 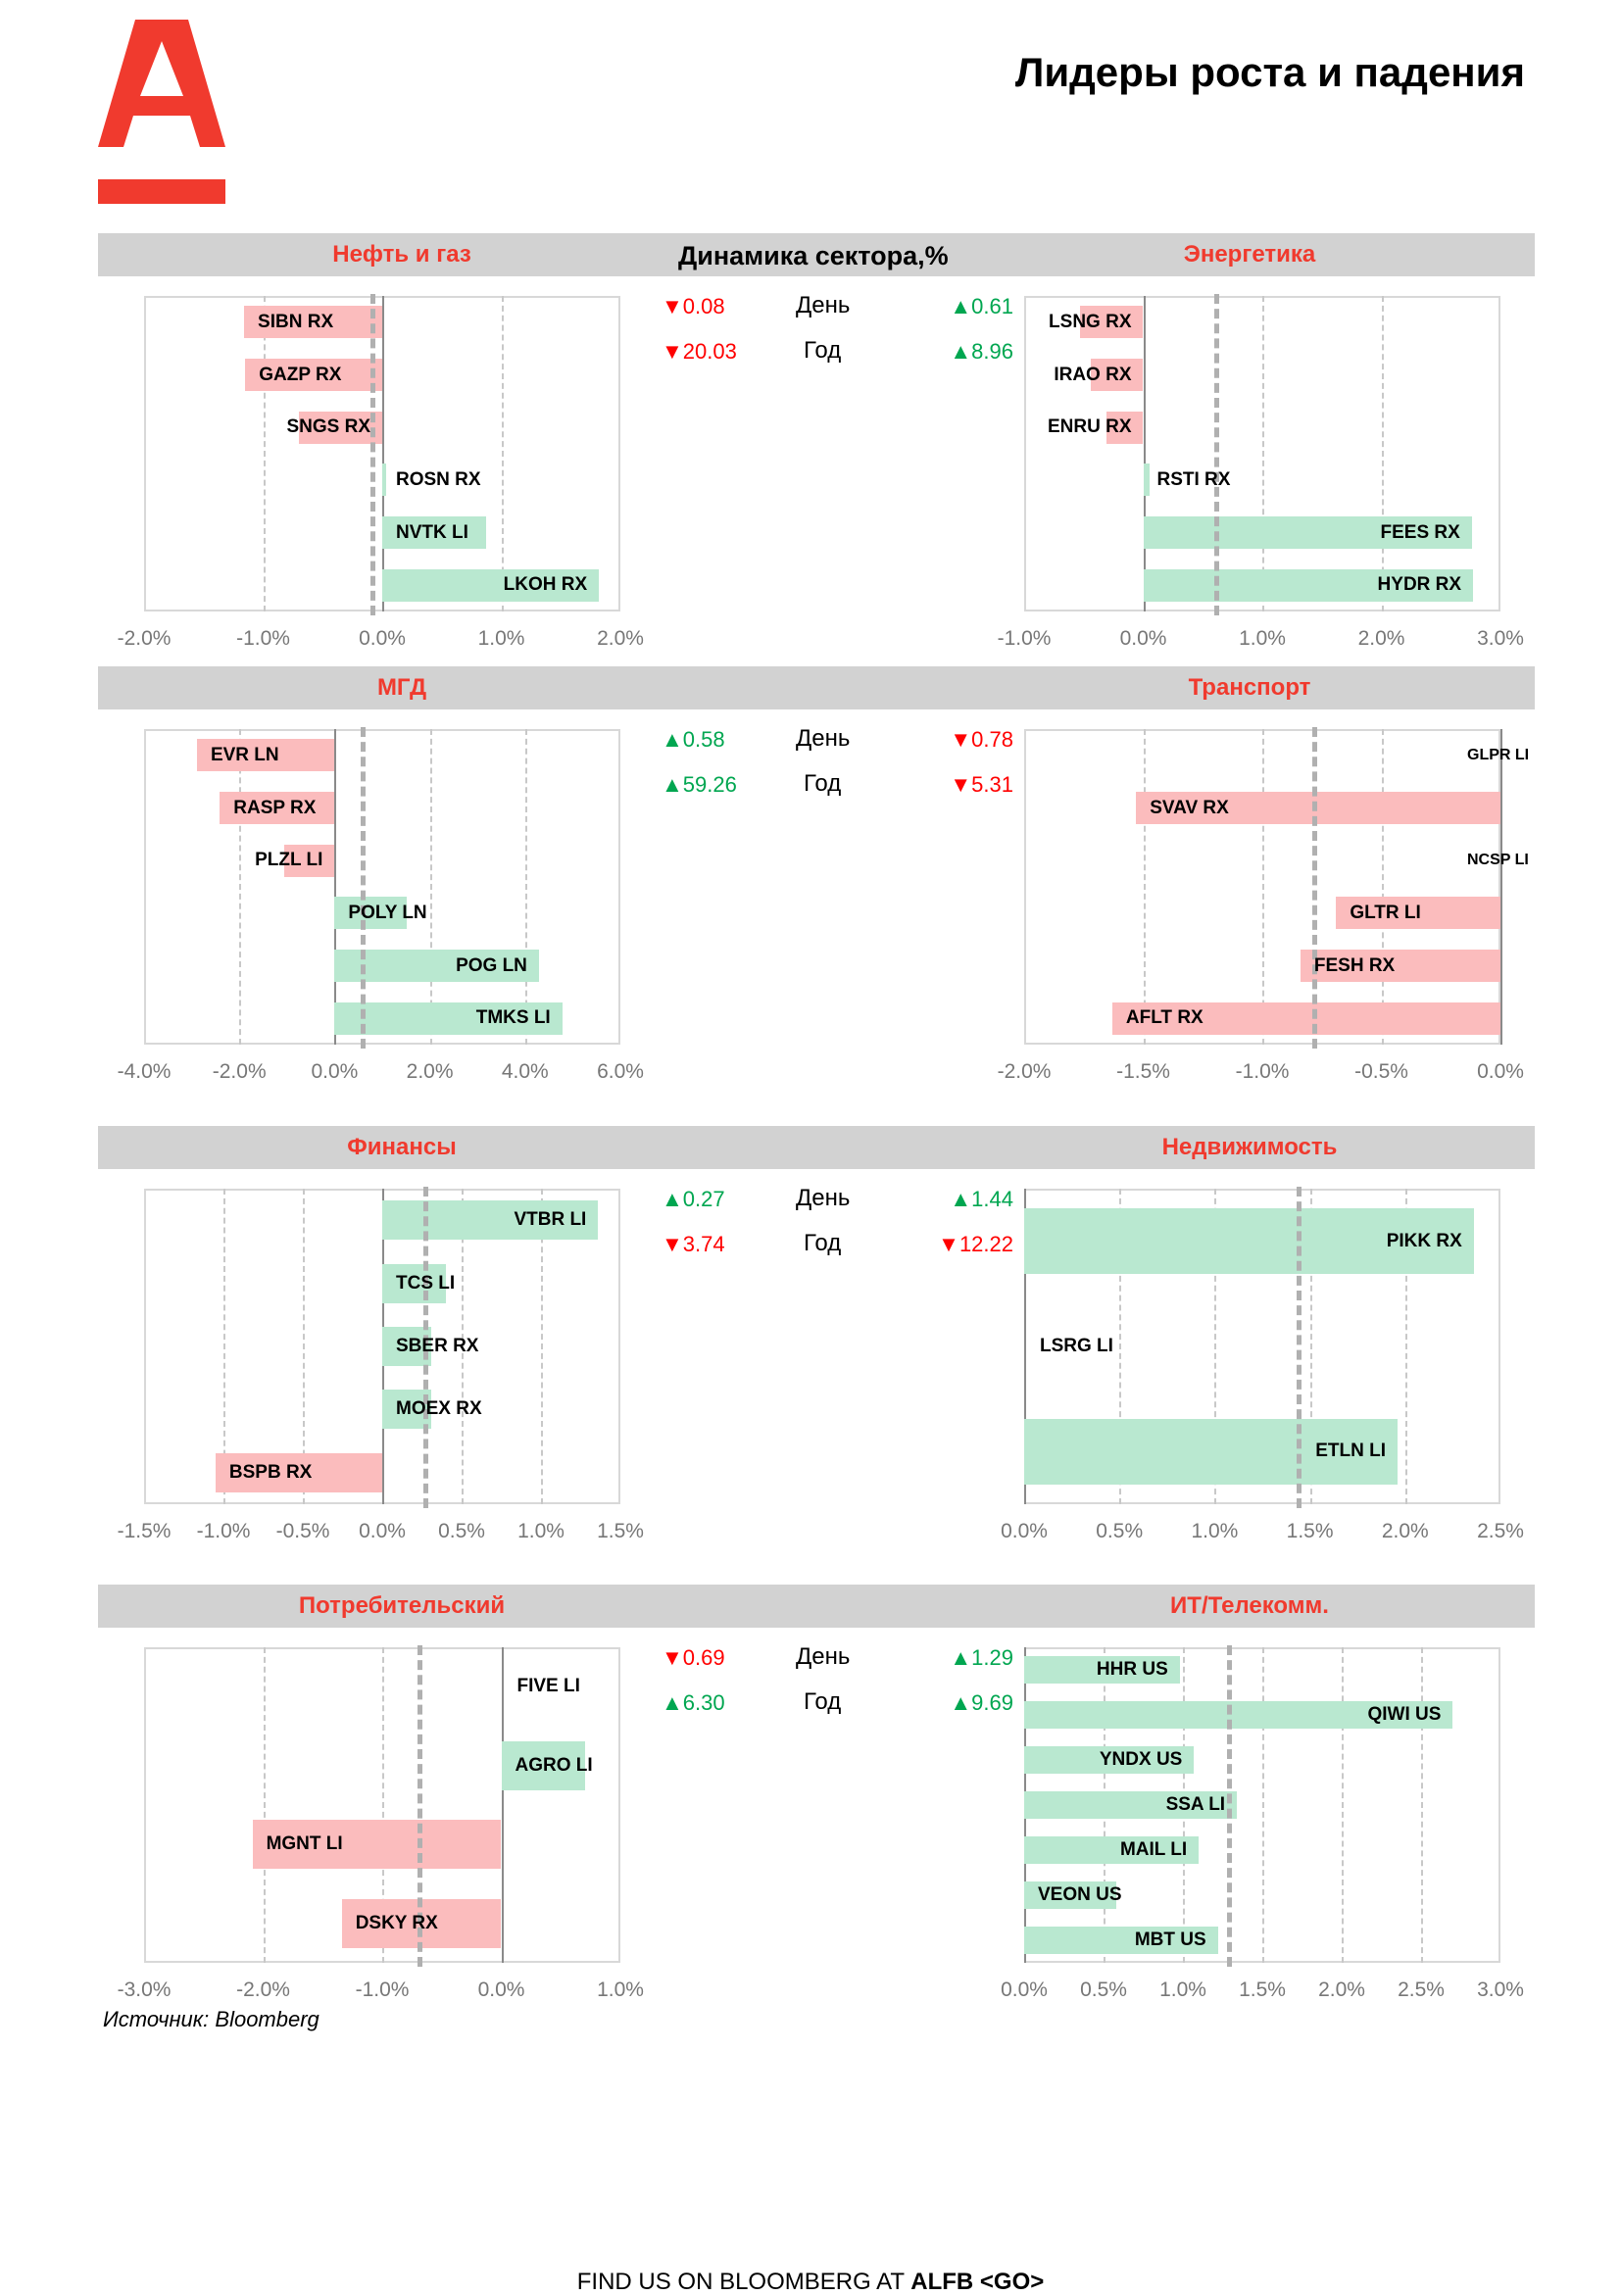 I want to click on bar-label: MOEX RX, so click(x=439, y=1409).